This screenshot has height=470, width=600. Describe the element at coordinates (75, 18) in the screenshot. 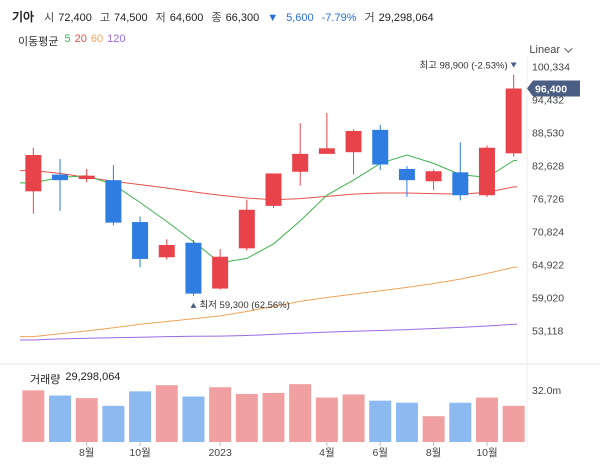

I see `open-value: 72,400` at that location.